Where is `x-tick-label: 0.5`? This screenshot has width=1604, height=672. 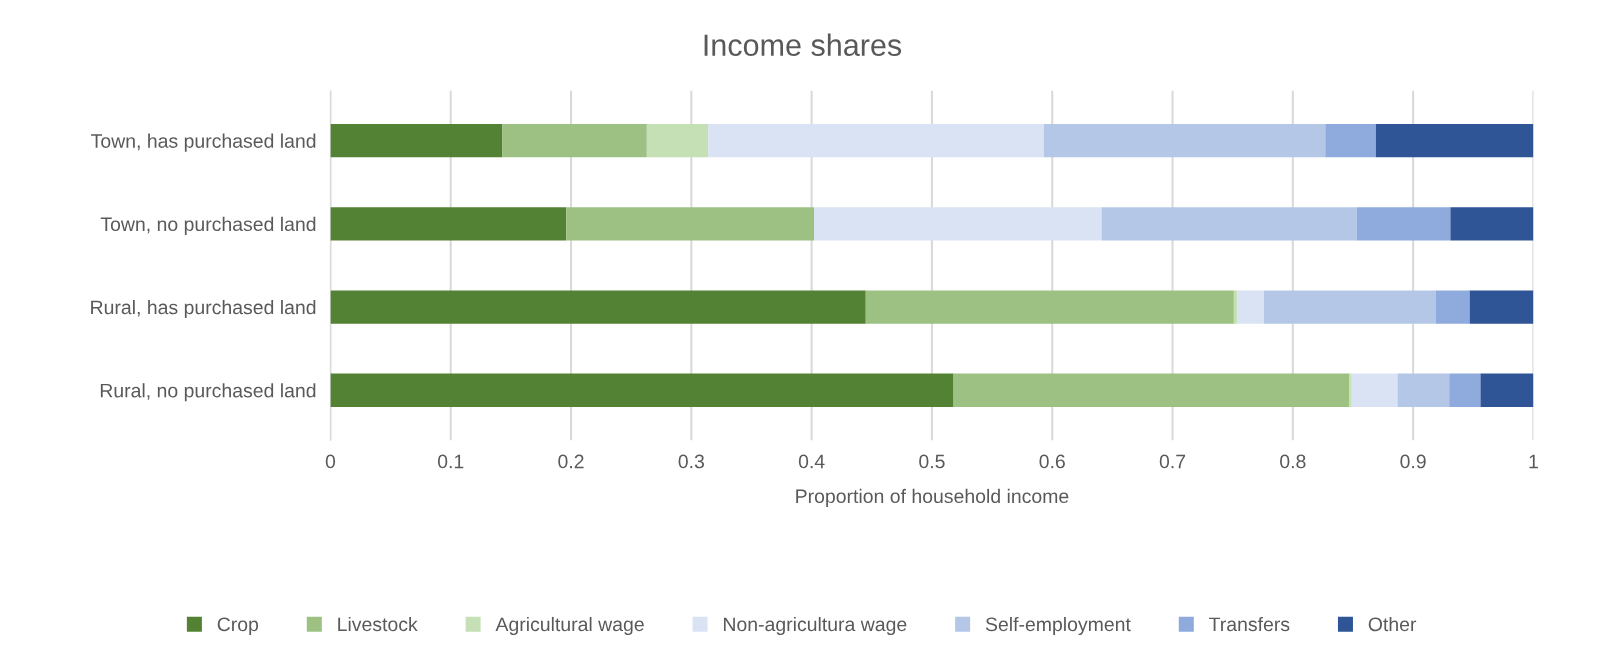 x-tick-label: 0.5 is located at coordinates (932, 461).